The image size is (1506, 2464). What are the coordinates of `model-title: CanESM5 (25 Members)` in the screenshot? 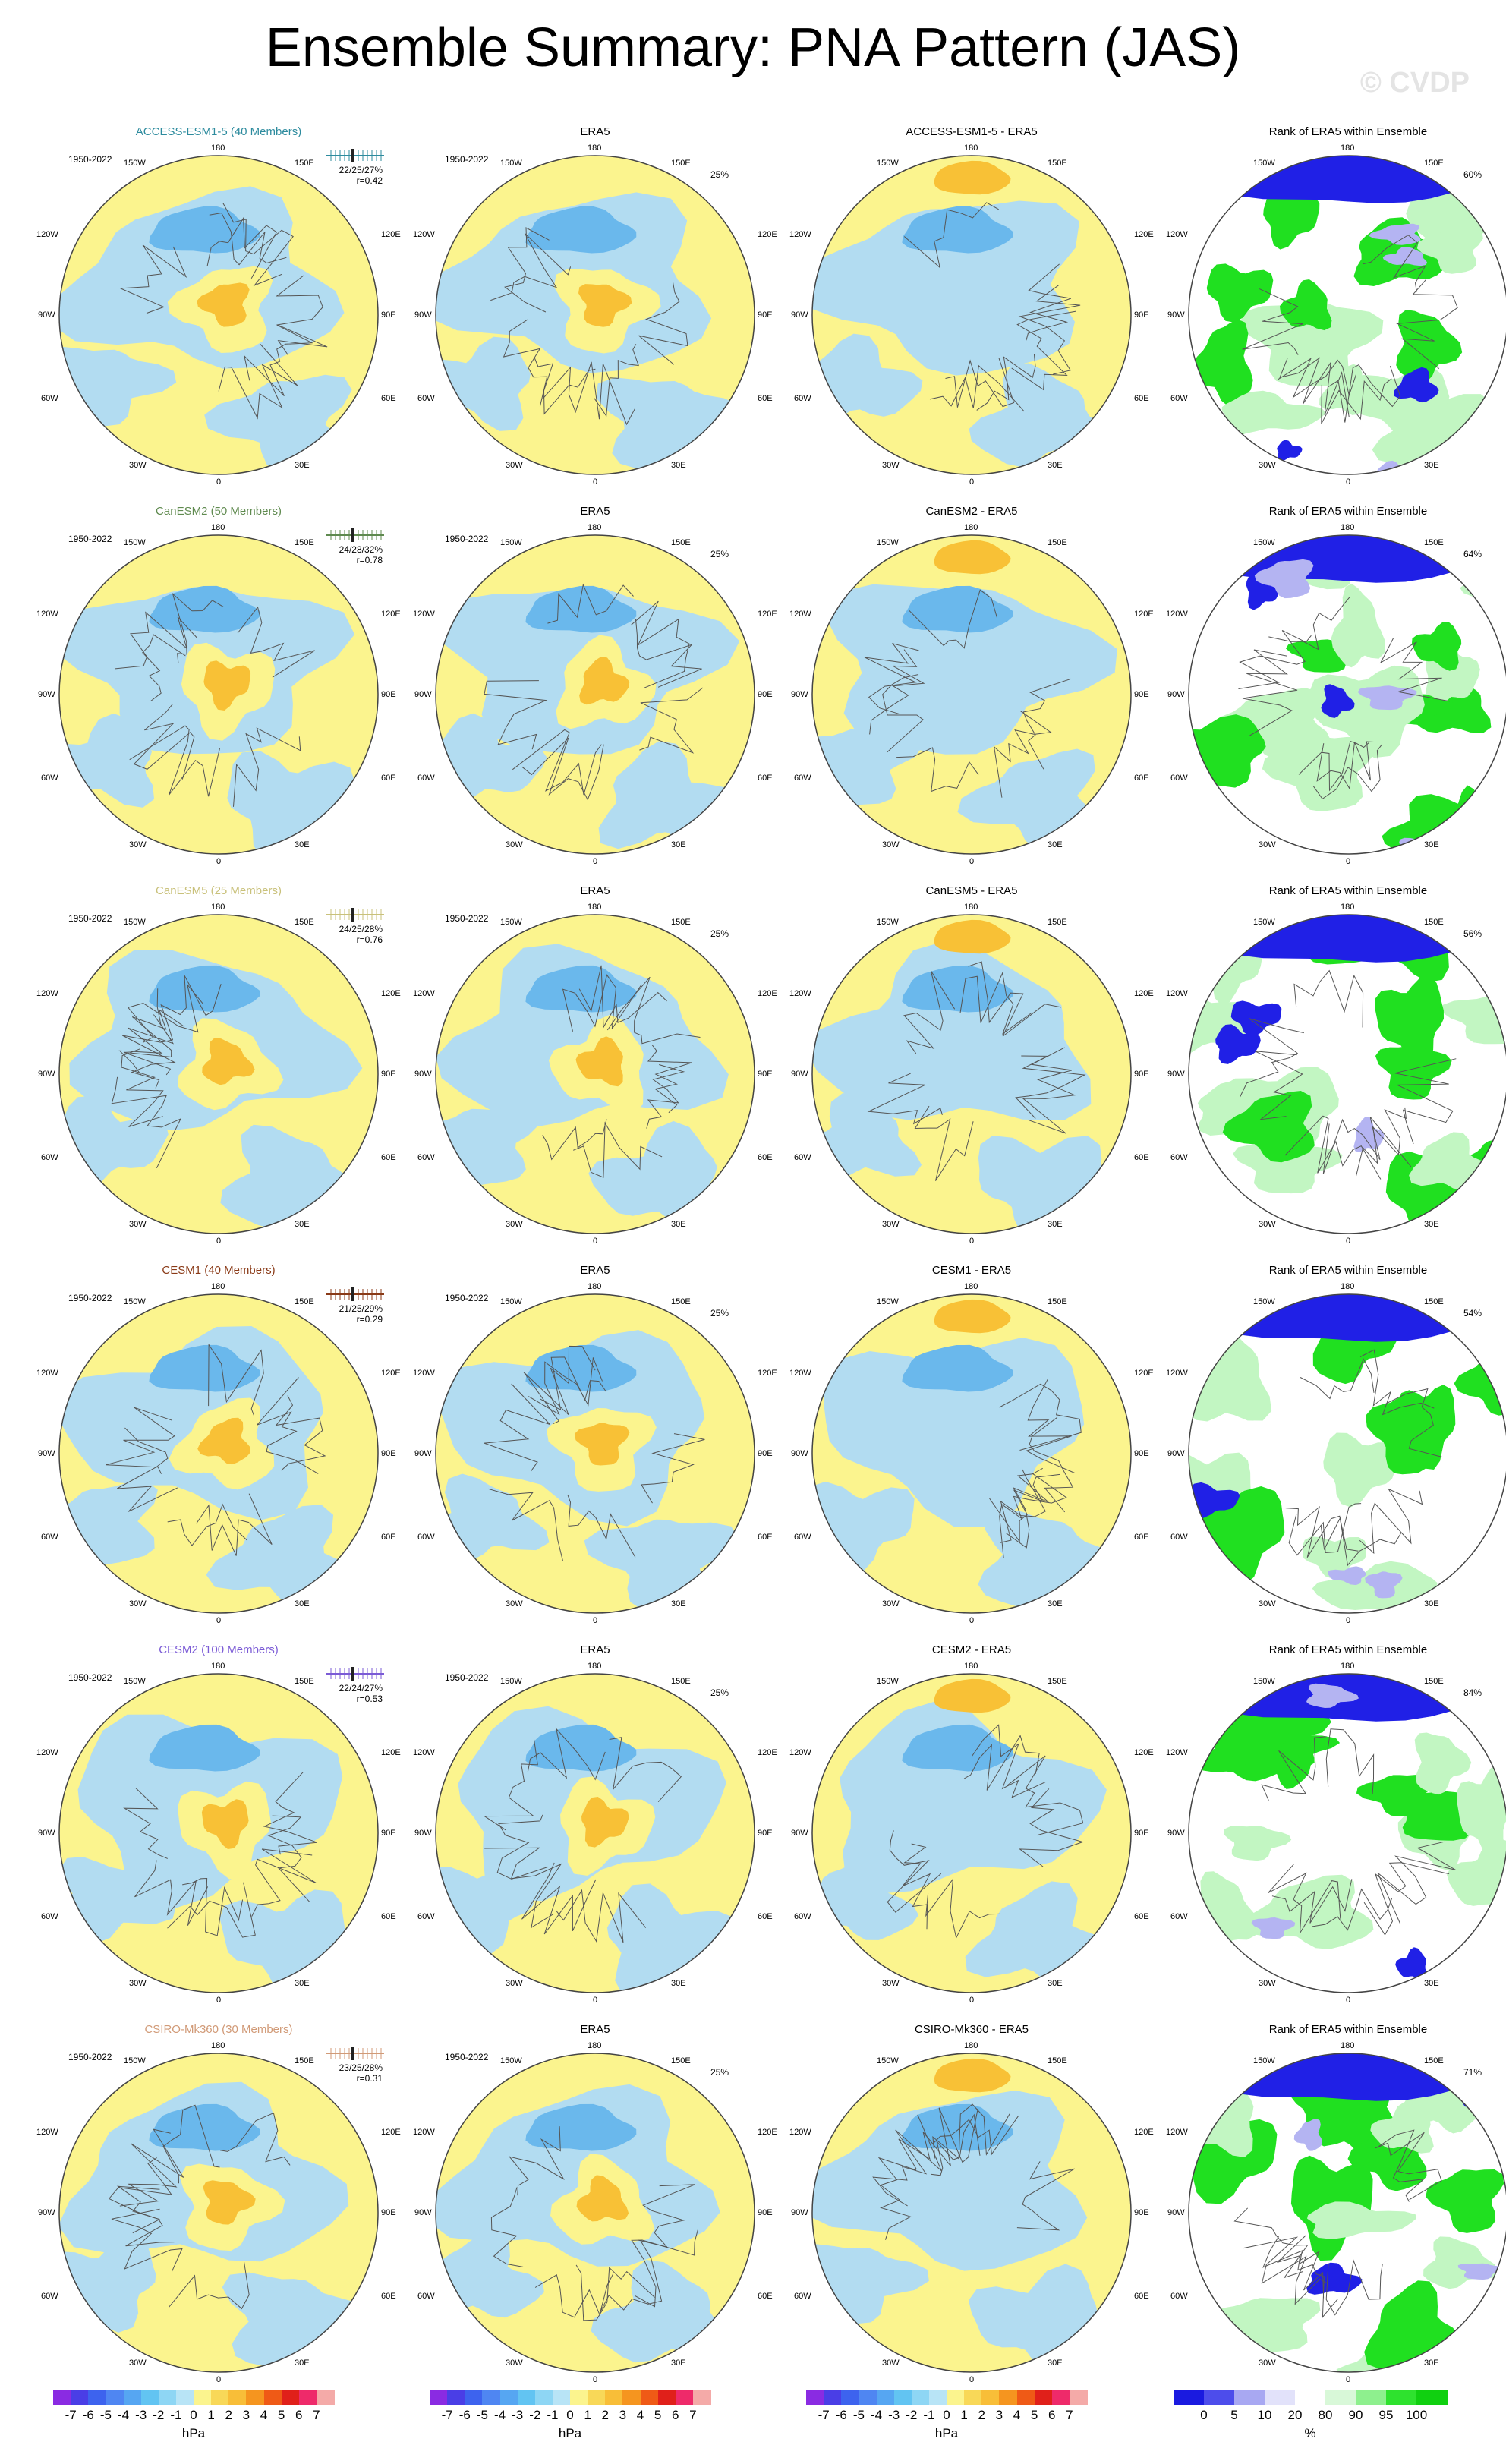 It's located at (219, 891).